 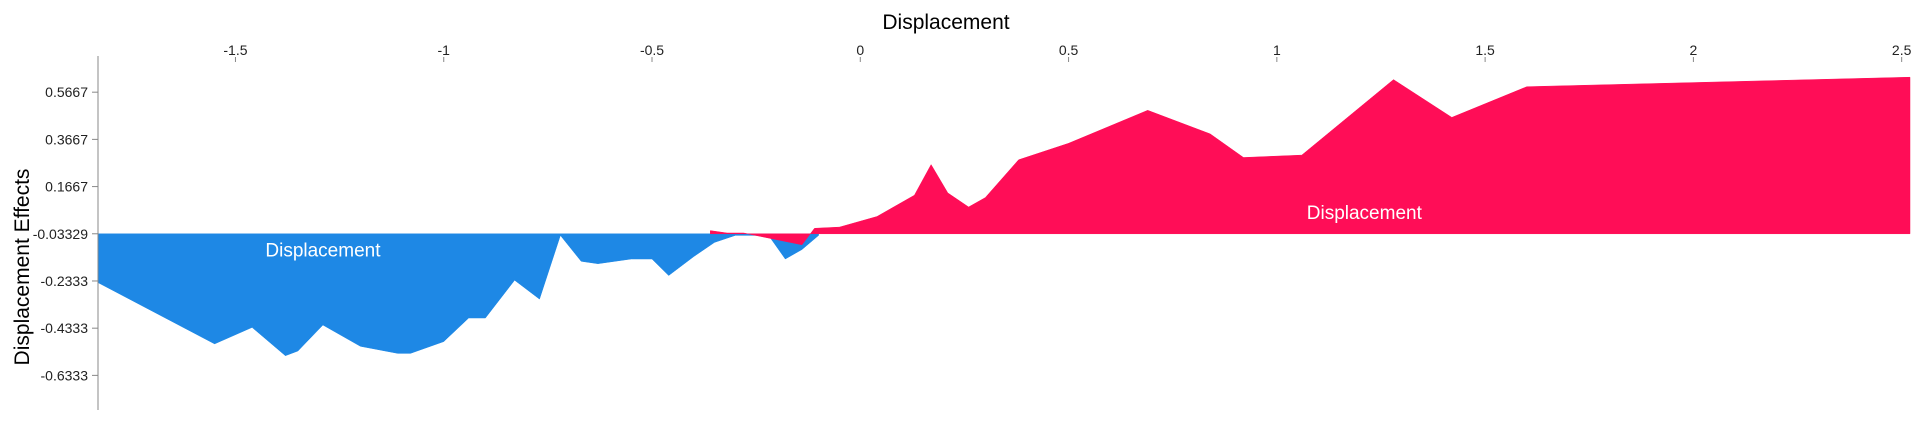 I want to click on x-tick-label: -1, so click(x=444, y=50).